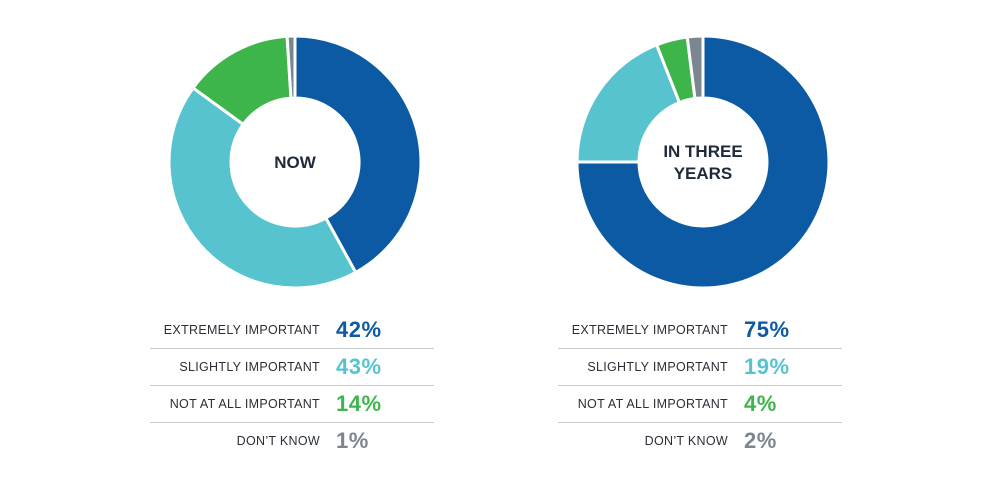 The height and width of the screenshot is (481, 991). What do you see at coordinates (359, 329) in the screenshot?
I see `legend-value: 42%` at bounding box center [359, 329].